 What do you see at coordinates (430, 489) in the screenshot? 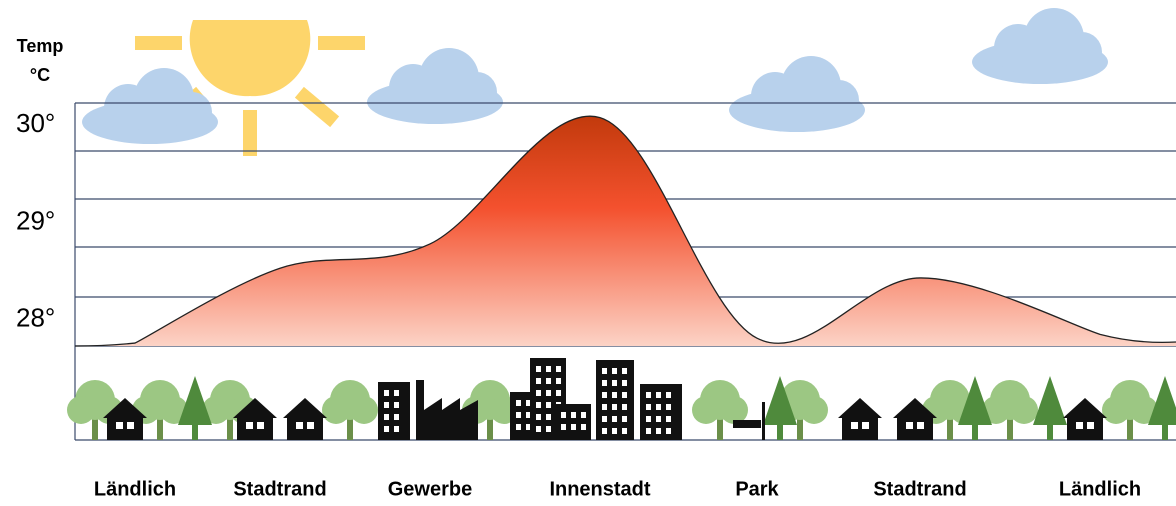
I see `x-tick-label: Gewerbe` at bounding box center [430, 489].